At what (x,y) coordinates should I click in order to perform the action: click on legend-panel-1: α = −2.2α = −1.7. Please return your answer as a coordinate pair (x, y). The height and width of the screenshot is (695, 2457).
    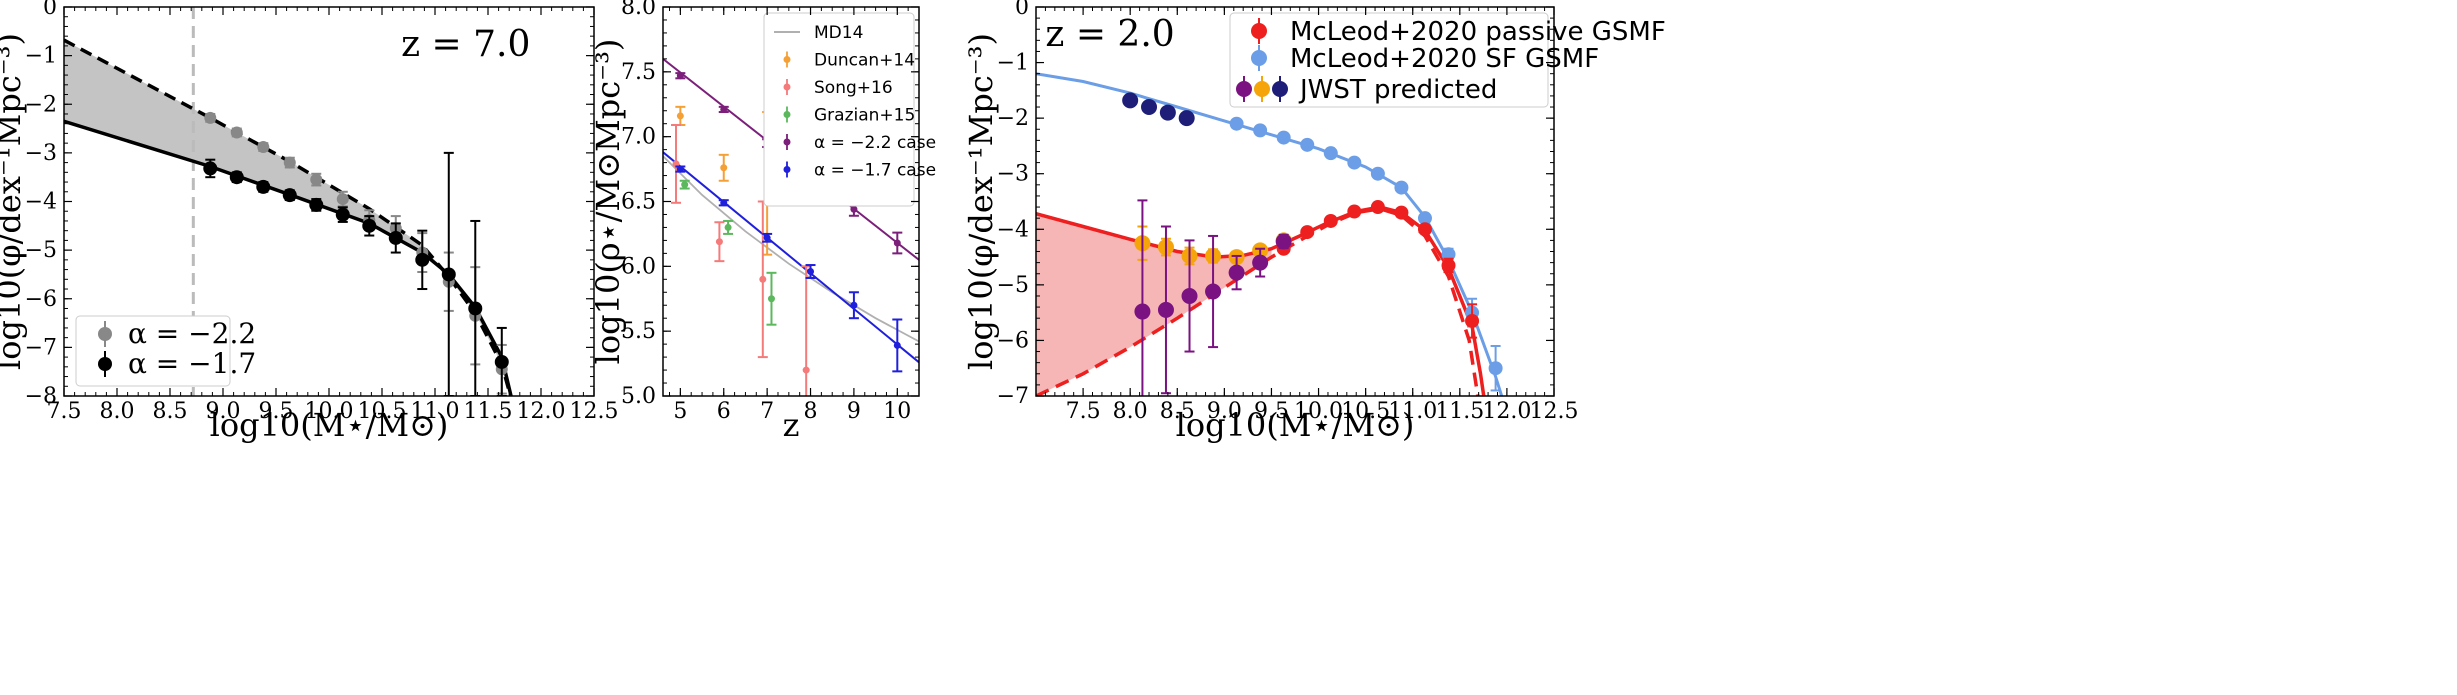
    Looking at the image, I should click on (165, 351).